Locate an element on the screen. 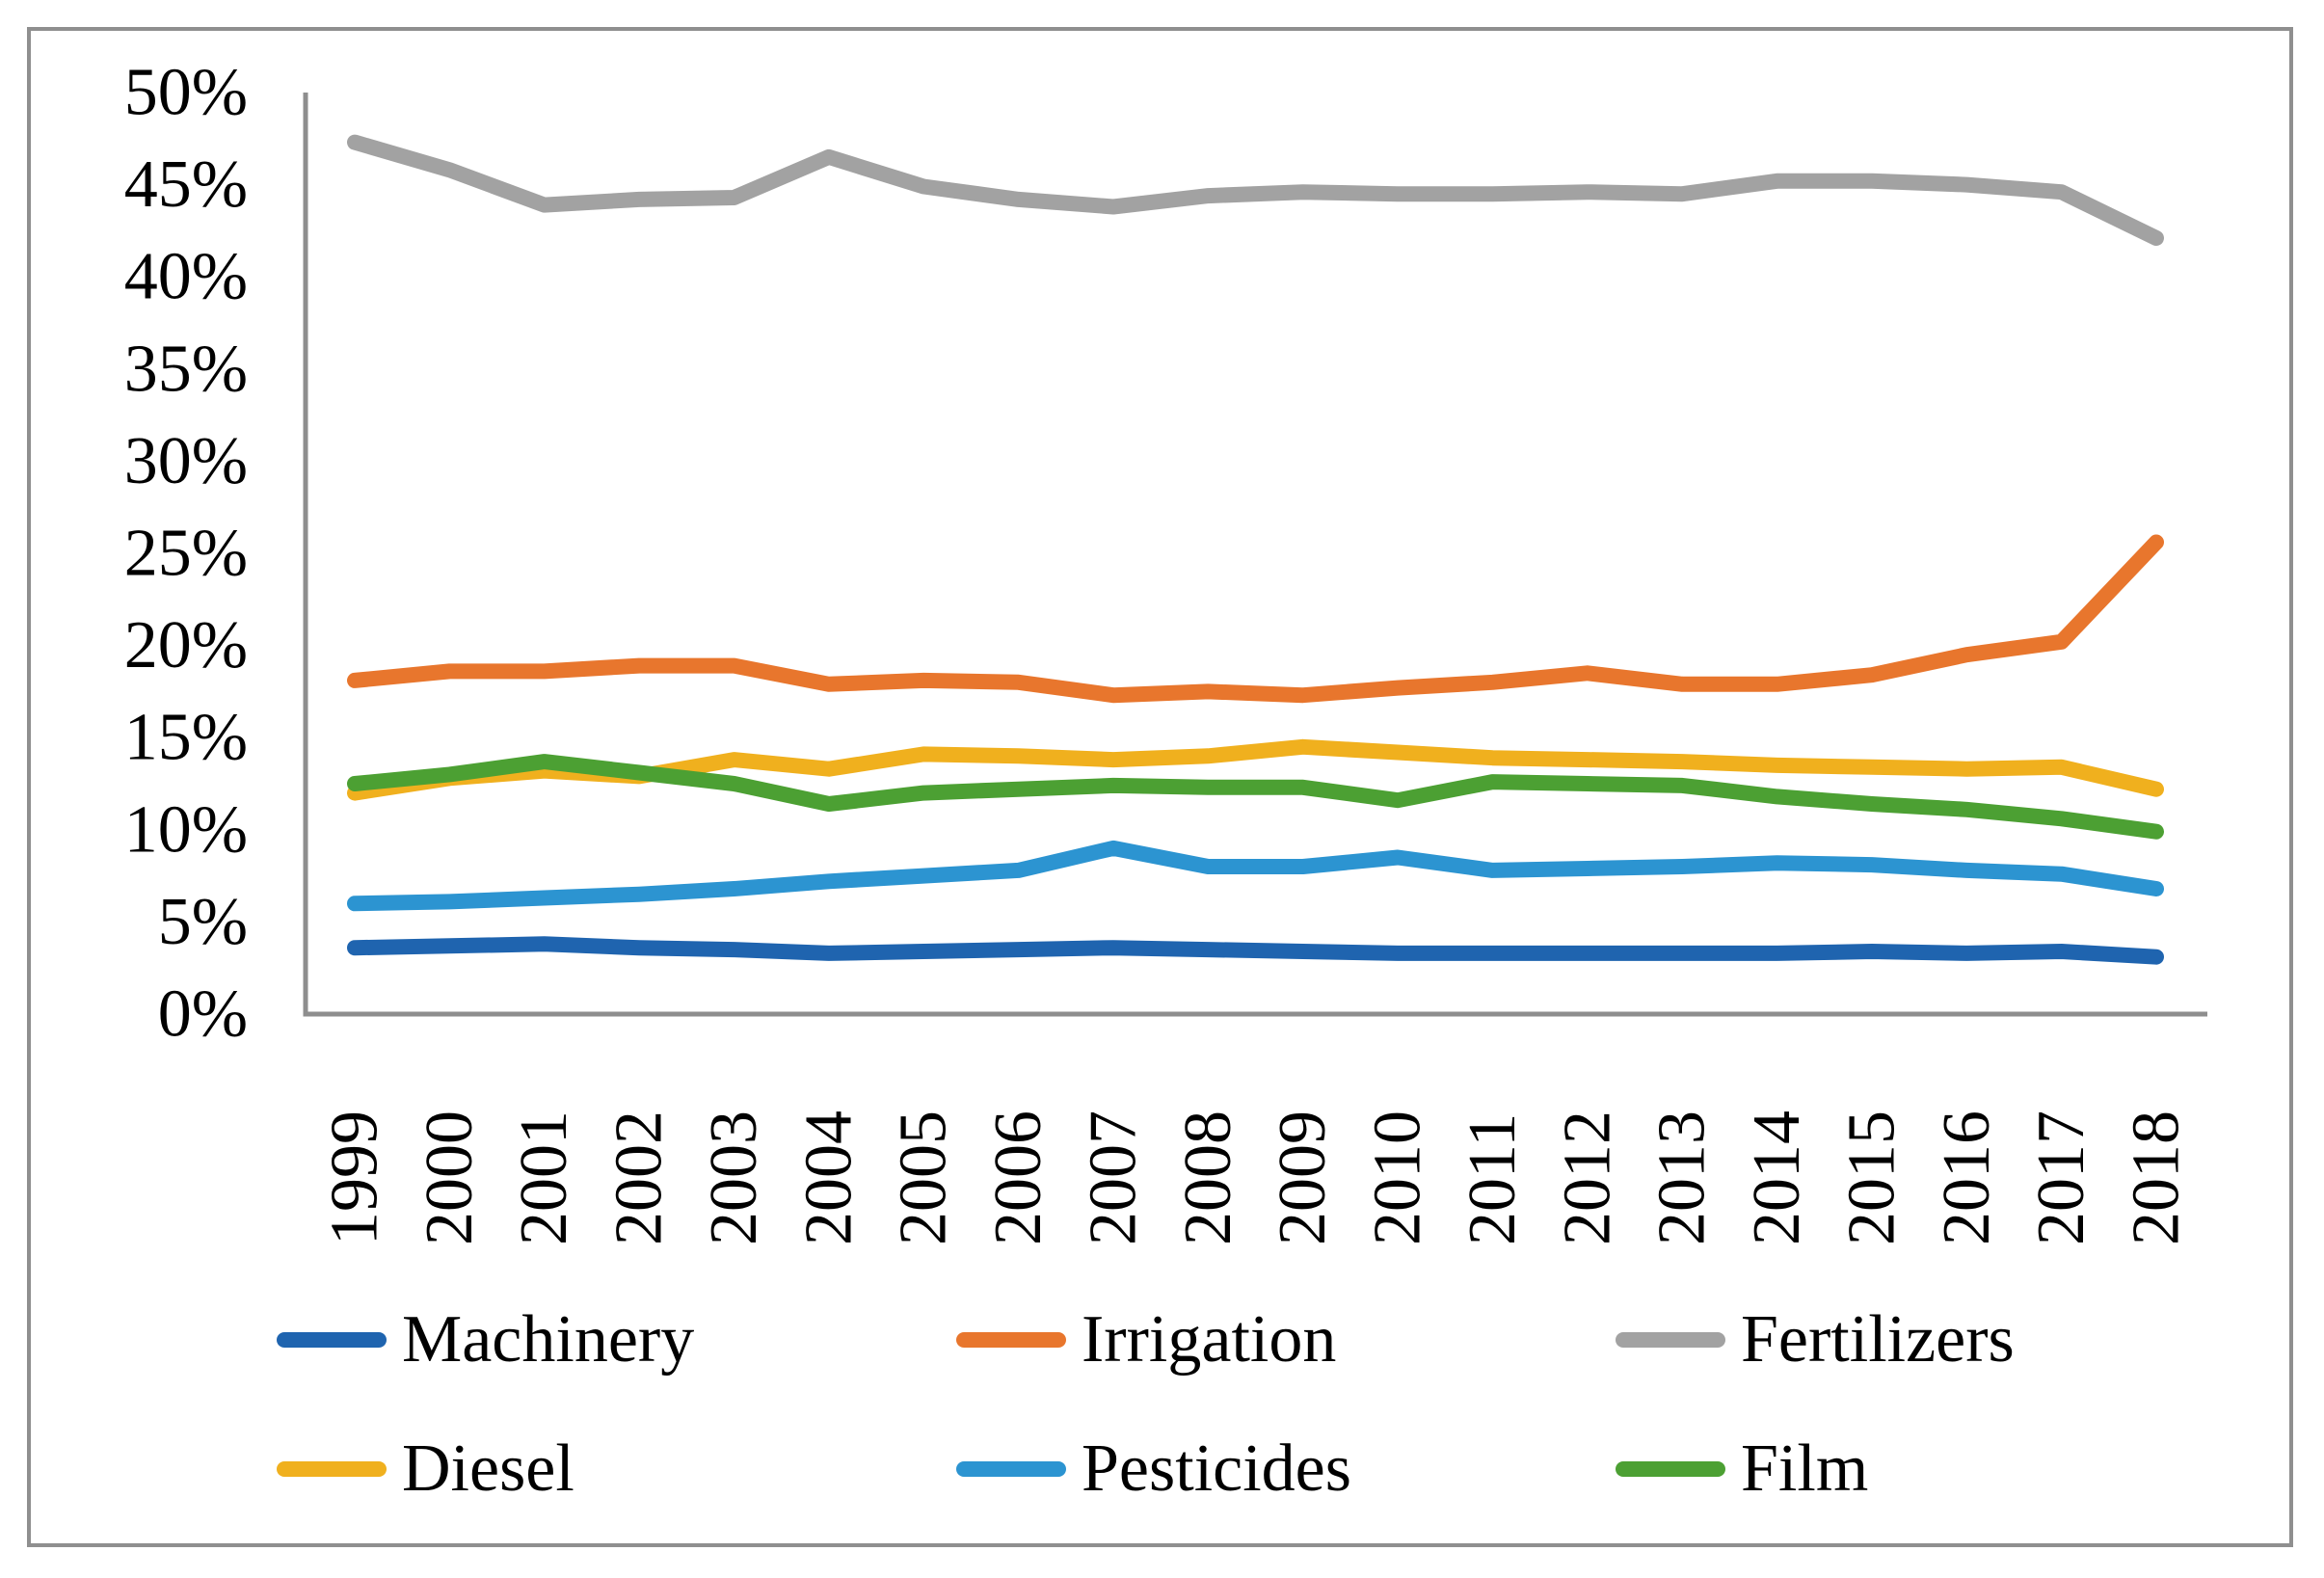  legend-item-machinery: Machinery is located at coordinates (485, 1340).